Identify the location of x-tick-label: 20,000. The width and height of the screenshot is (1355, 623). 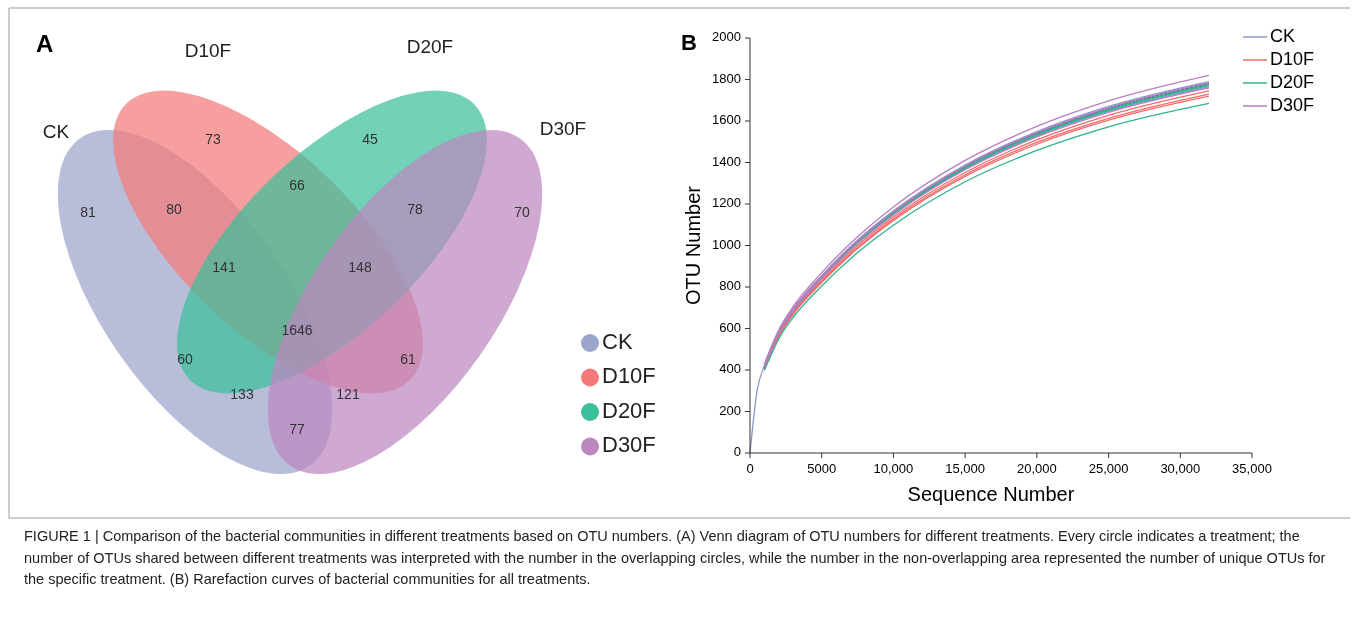
(1036, 468).